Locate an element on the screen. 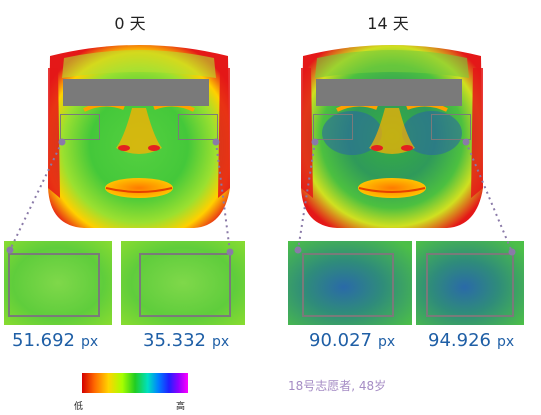 This screenshot has width=541, height=415. color-scale-bar is located at coordinates (135, 383).